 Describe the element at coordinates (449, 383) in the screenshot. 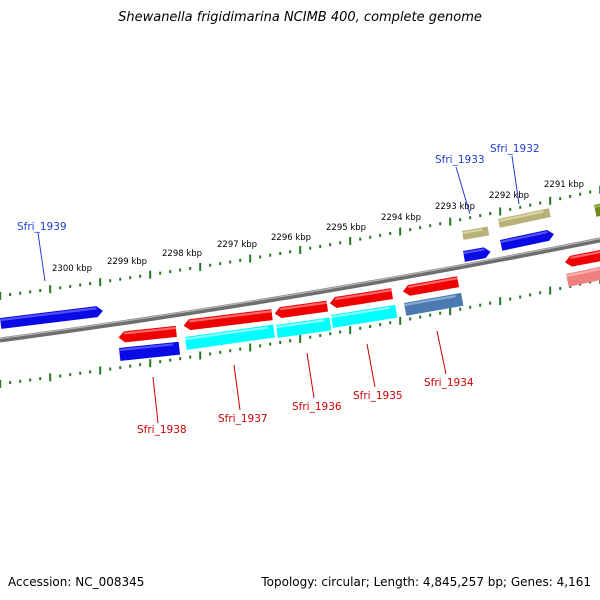

I see `gene-label: Sfri_1934` at that location.